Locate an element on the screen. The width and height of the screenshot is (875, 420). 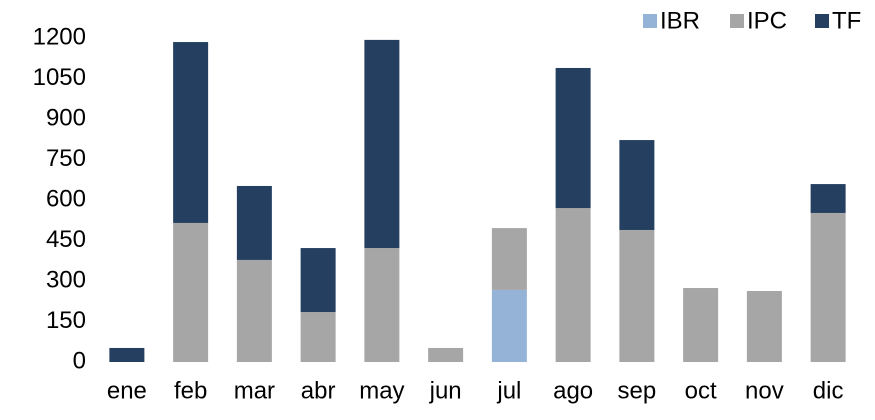
x-tick-label: oct is located at coordinates (701, 390).